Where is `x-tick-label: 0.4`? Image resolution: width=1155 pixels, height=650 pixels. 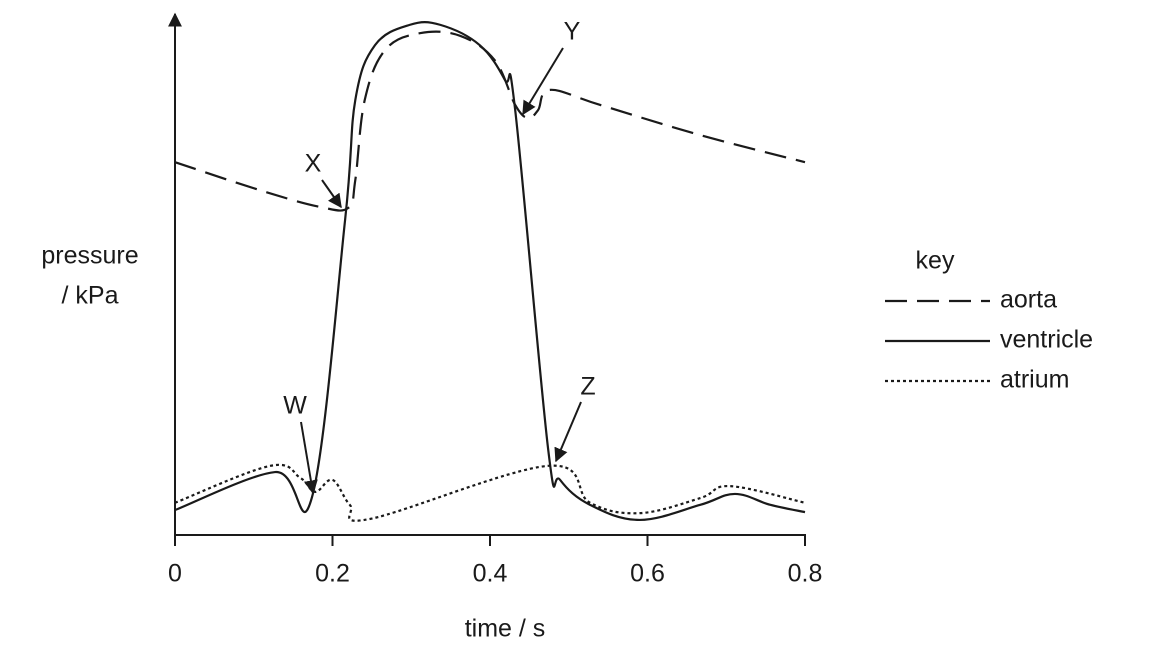
x-tick-label: 0.4 is located at coordinates (490, 574).